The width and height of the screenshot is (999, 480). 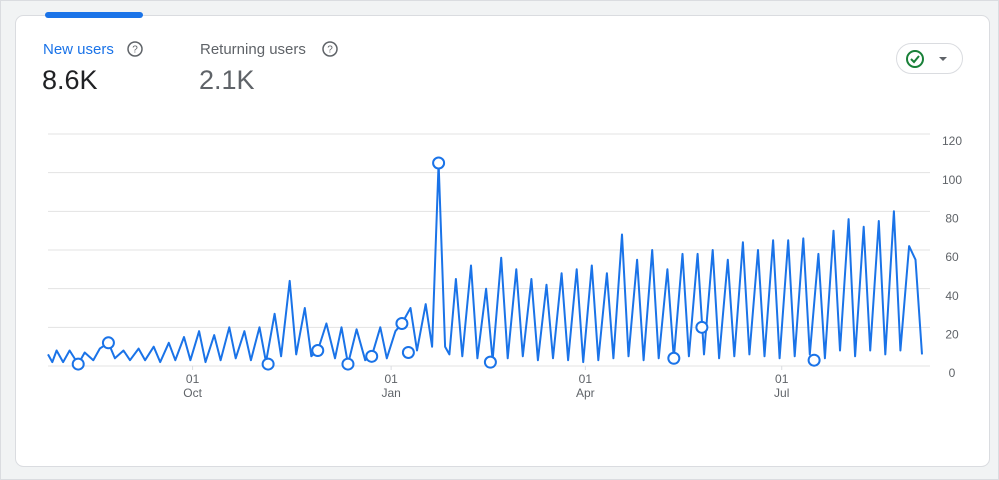 What do you see at coordinates (952, 257) in the screenshot?
I see `y-tick-label: 60` at bounding box center [952, 257].